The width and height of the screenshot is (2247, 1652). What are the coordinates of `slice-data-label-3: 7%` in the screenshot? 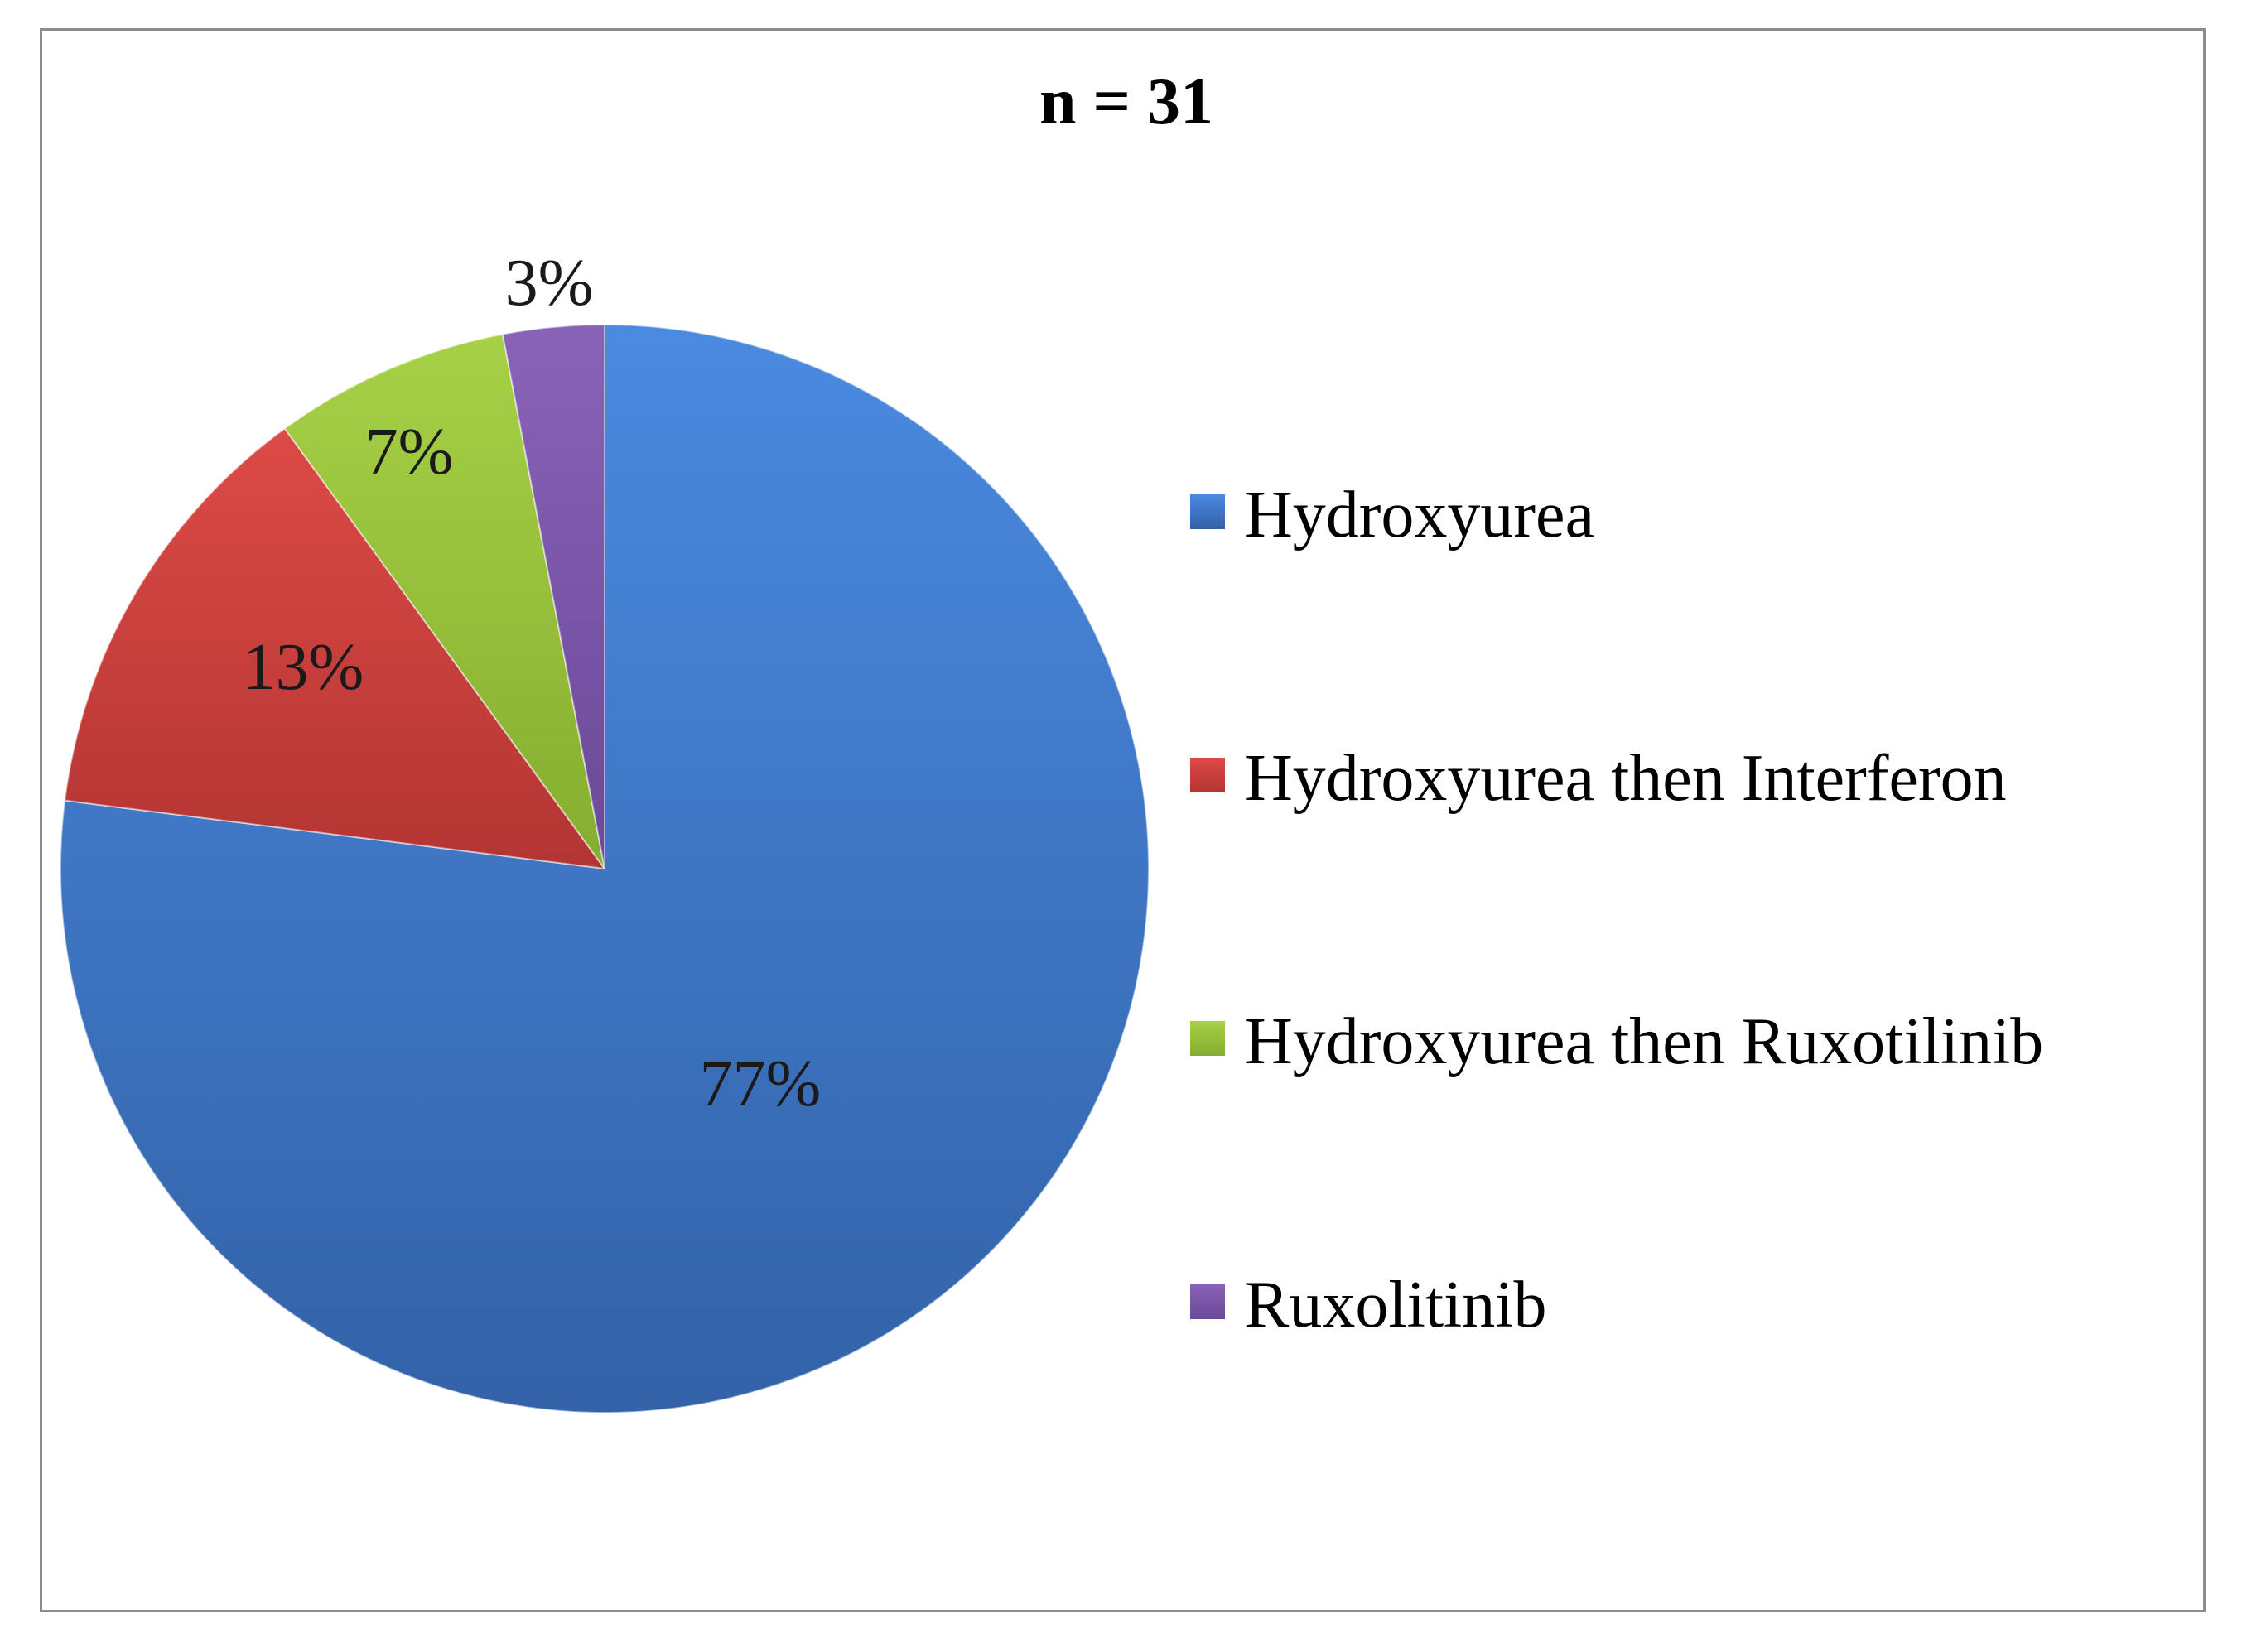 It's located at (409, 452).